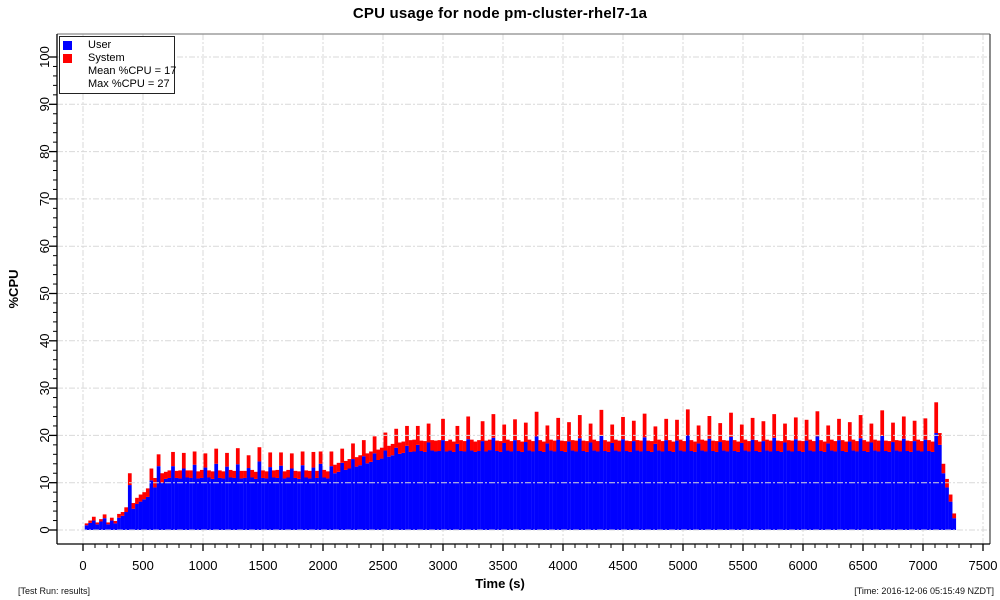 The height and width of the screenshot is (600, 1000). What do you see at coordinates (44, 246) in the screenshot?
I see `svg-text: 60` at bounding box center [44, 246].